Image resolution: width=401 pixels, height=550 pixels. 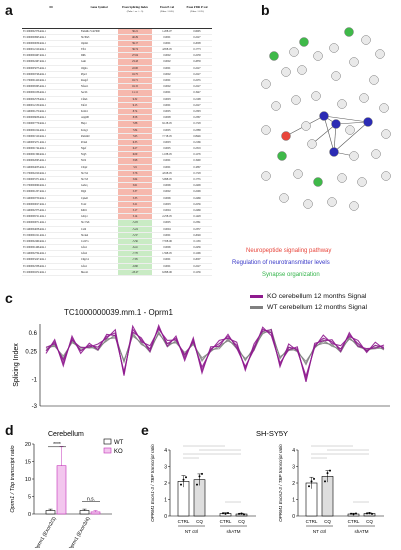 I want to click on y-tick-label: 0, so click(x=165, y=517).